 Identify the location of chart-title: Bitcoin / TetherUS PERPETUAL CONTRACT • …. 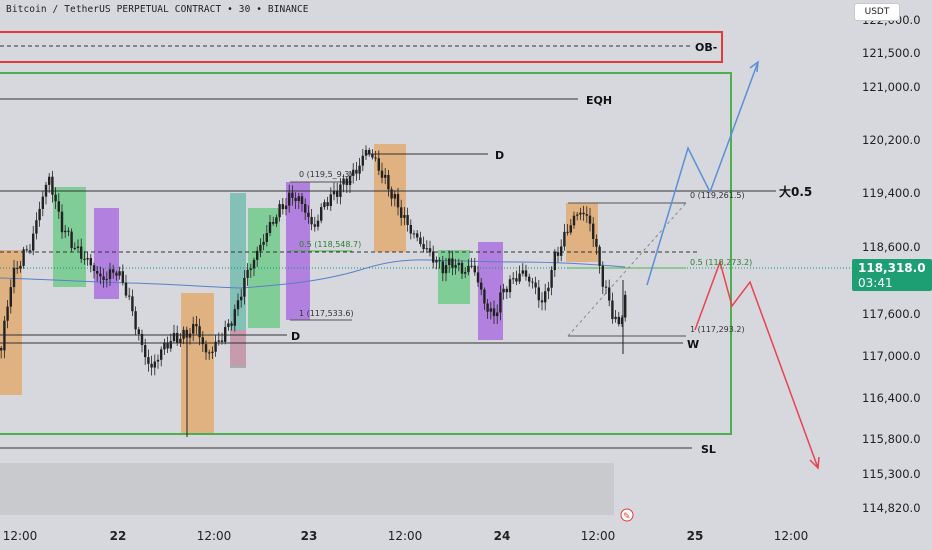
(157, 9).